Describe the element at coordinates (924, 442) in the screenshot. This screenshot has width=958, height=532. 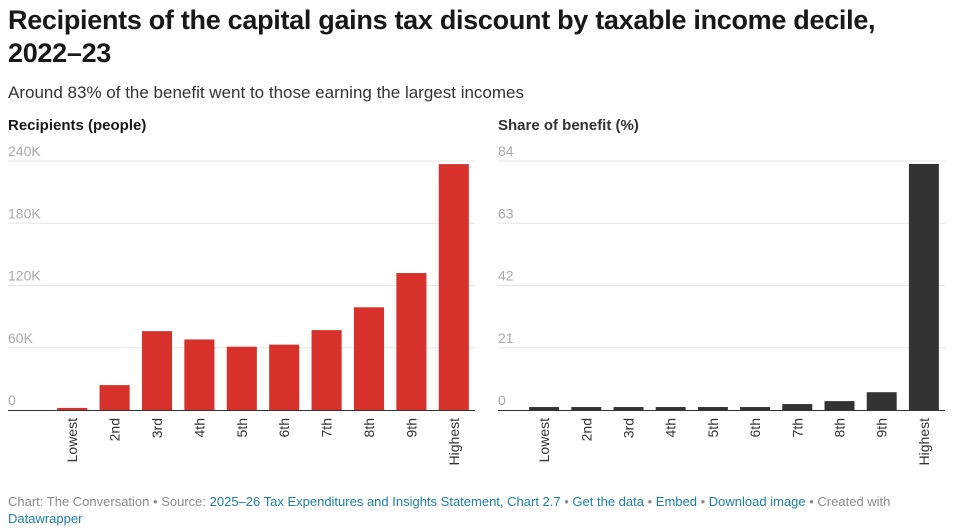
I see `share-x-tick-label: Highest` at that location.